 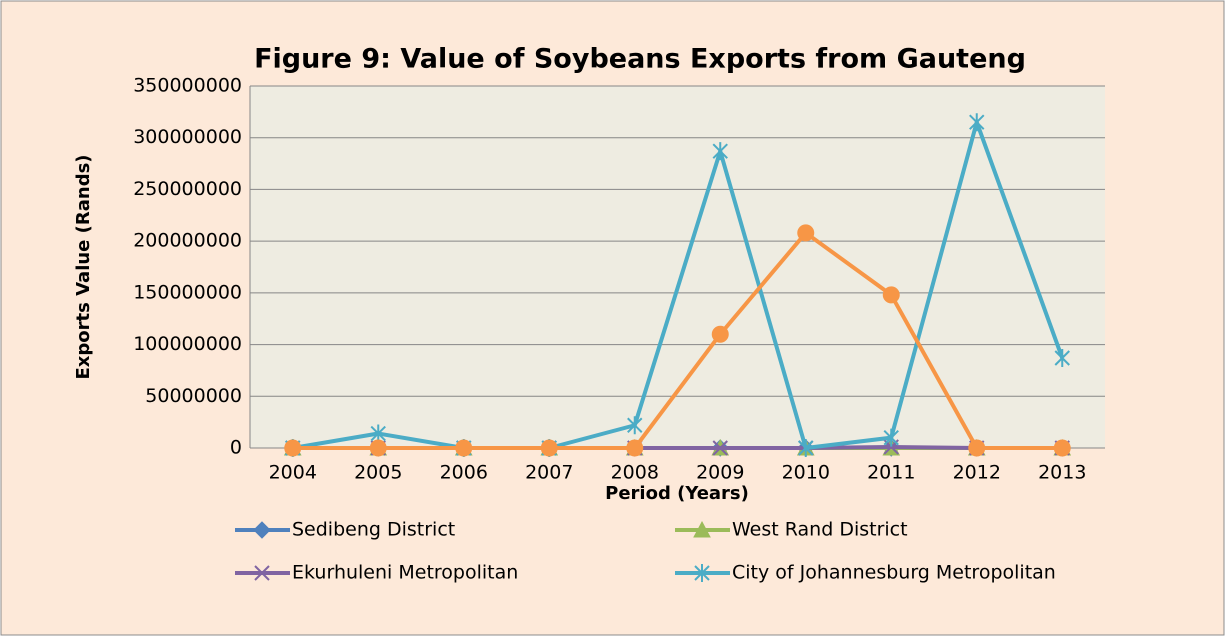 What do you see at coordinates (187, 137) in the screenshot?
I see `y-tick-label: 300000000` at bounding box center [187, 137].